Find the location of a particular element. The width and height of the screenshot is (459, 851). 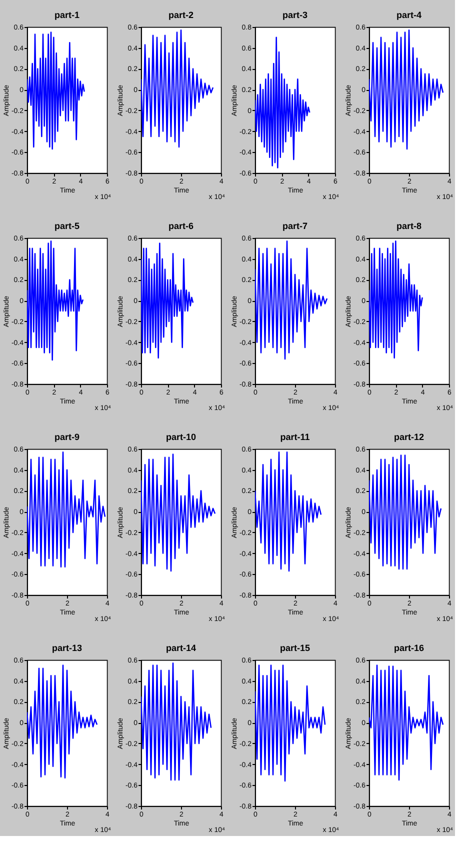

chart-title: part-16 is located at coordinates (409, 648).